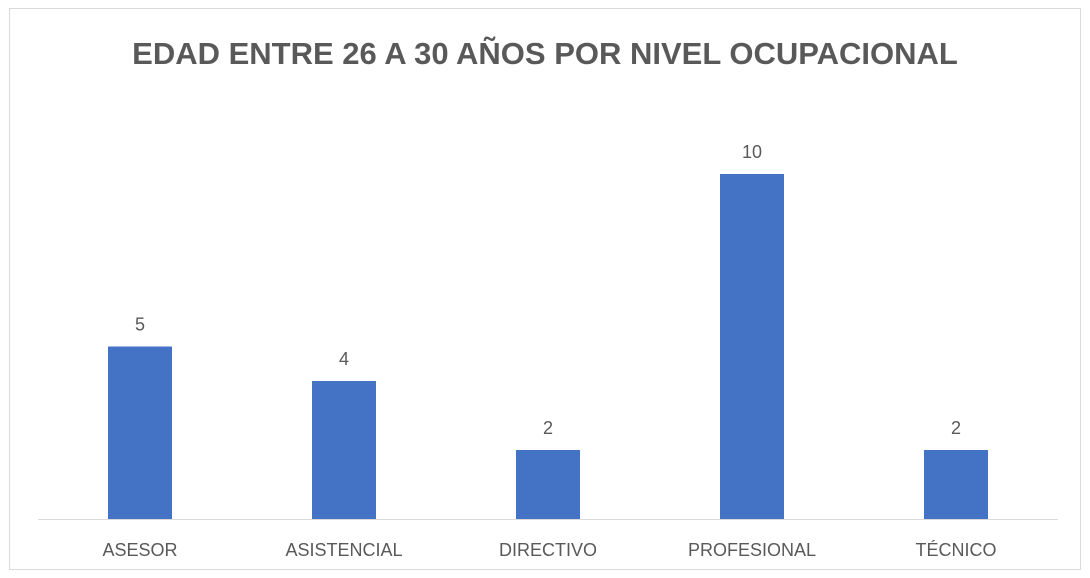 The image size is (1090, 578). Describe the element at coordinates (139, 550) in the screenshot. I see `x-tick-label: ASESOR` at that location.